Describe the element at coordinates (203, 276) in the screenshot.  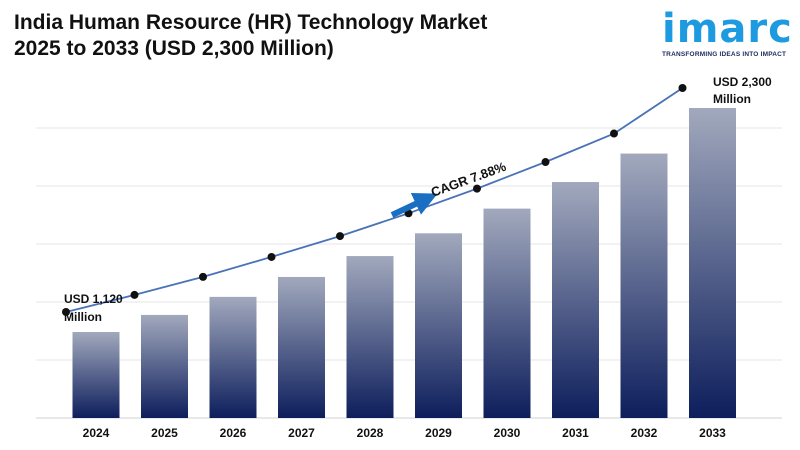
I see `trend-marker-2026` at that location.